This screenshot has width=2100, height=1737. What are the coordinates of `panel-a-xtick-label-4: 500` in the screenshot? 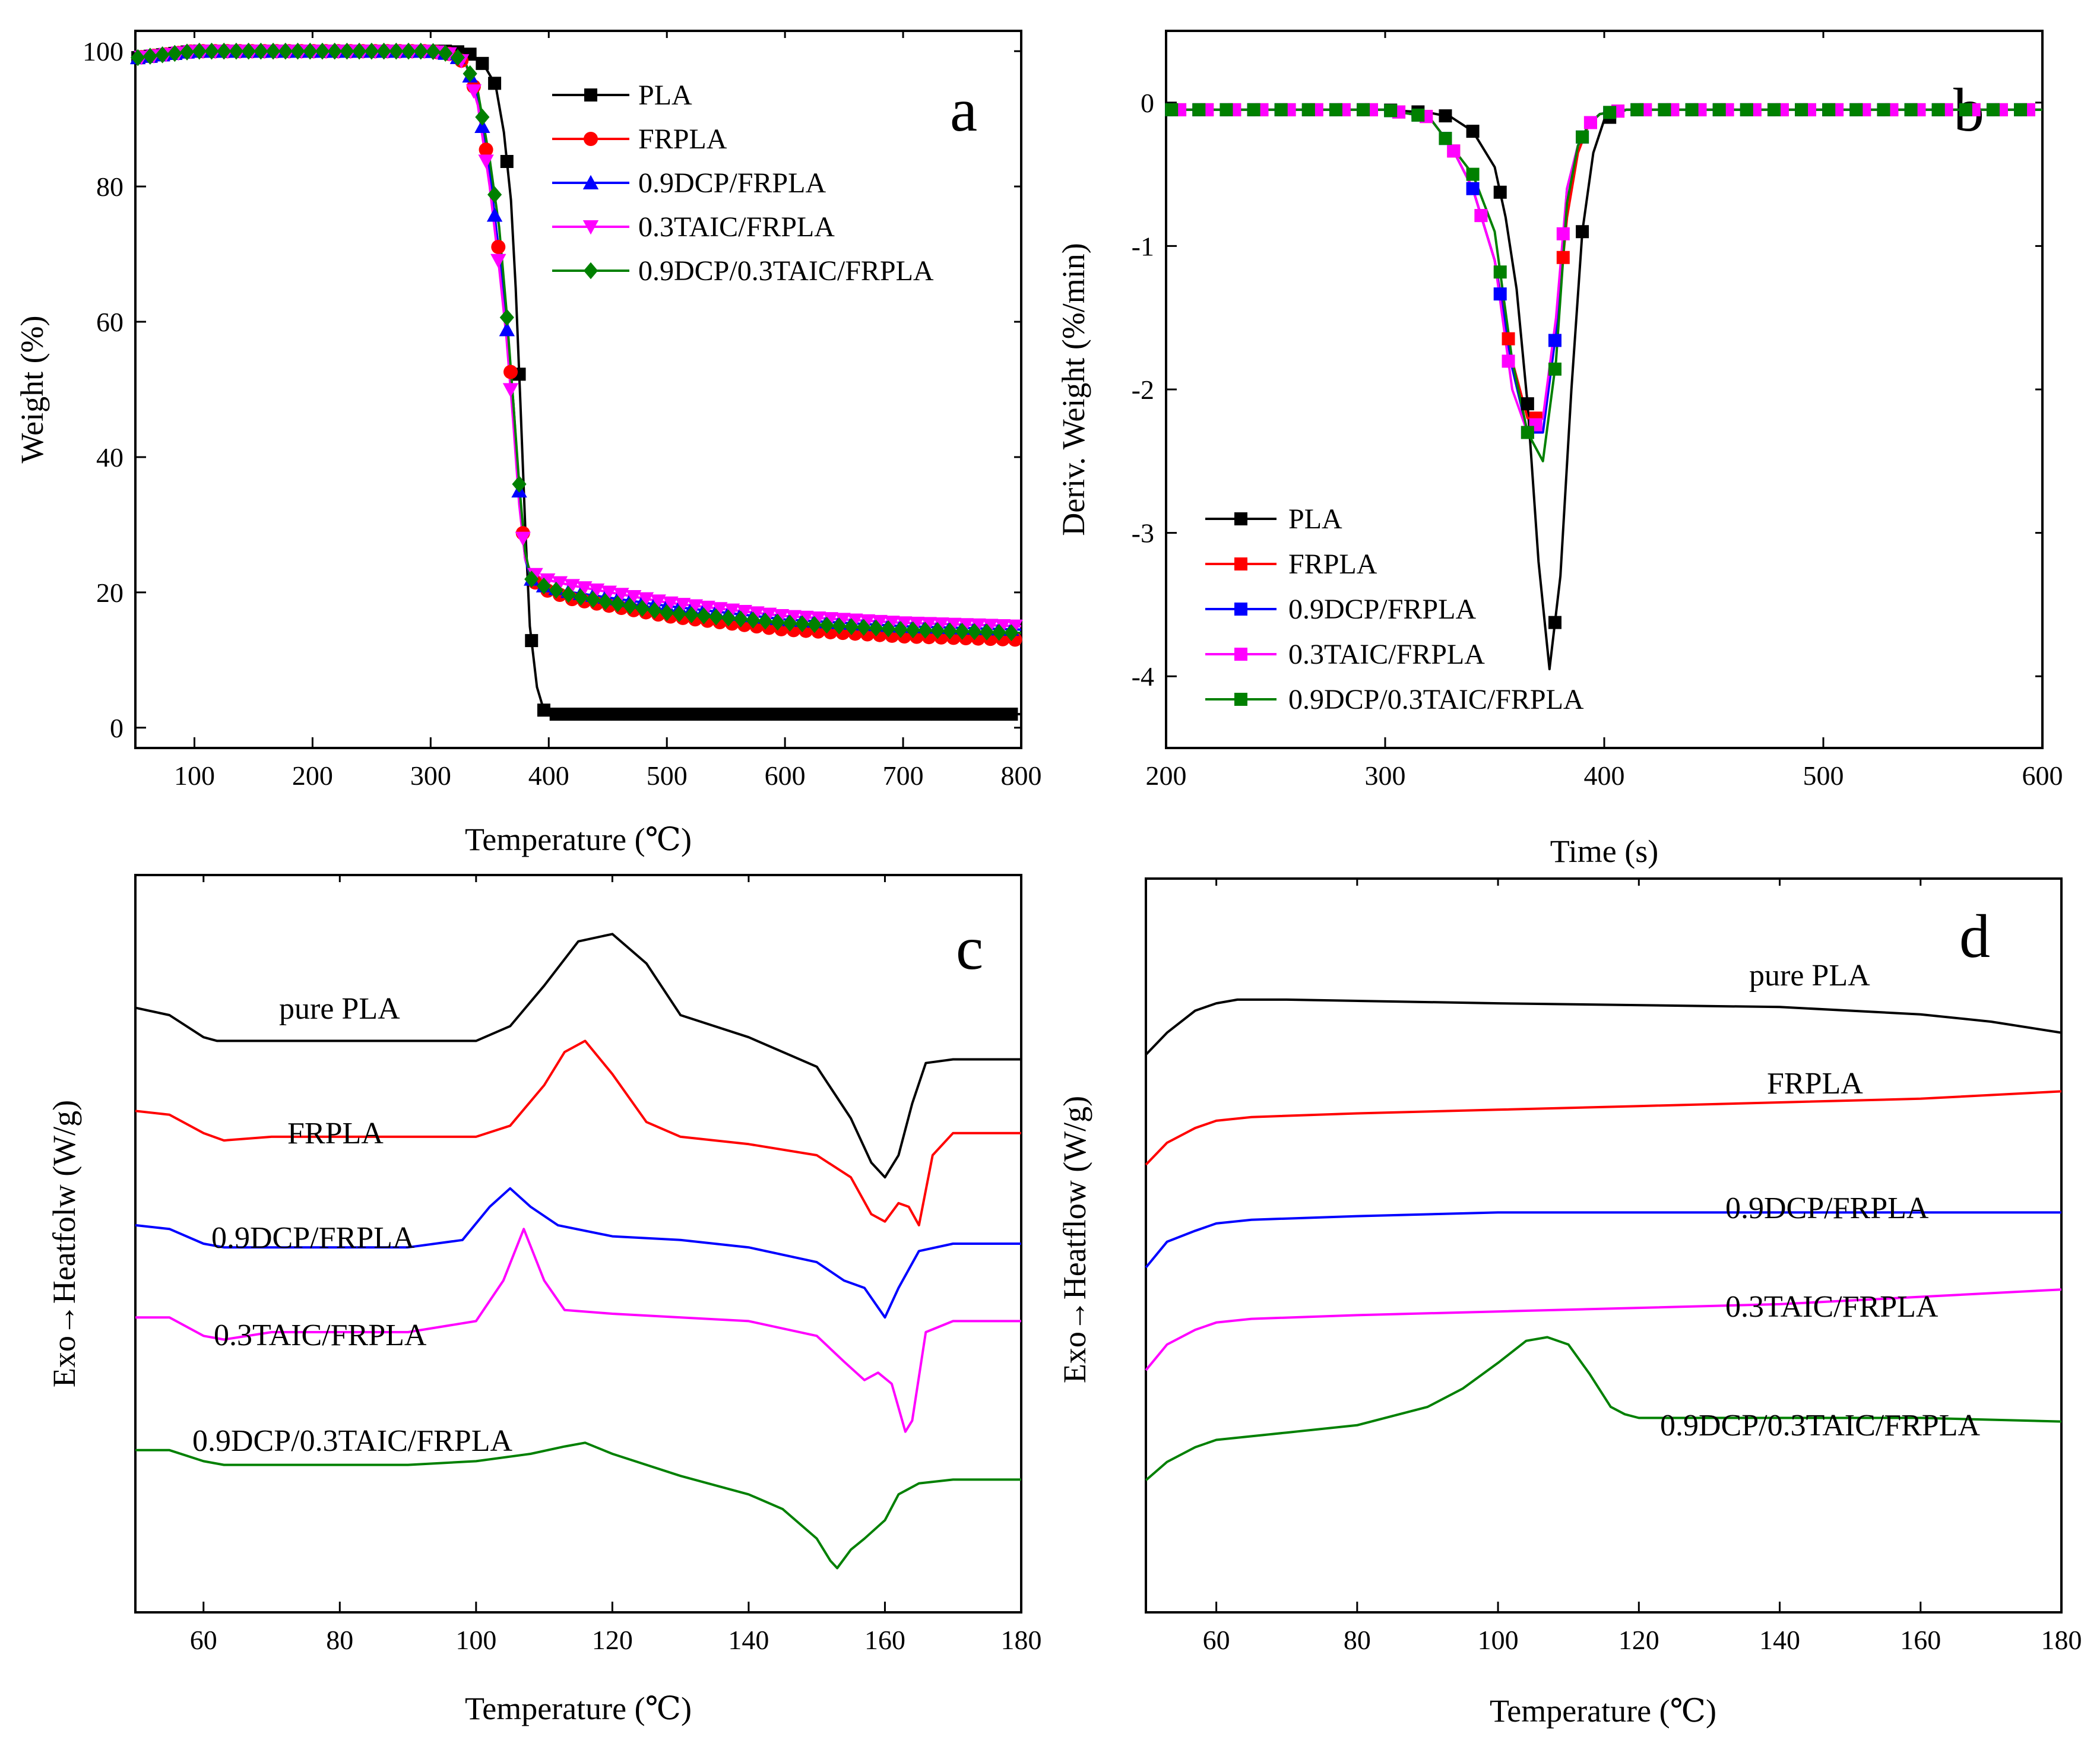 It's located at (667, 775).